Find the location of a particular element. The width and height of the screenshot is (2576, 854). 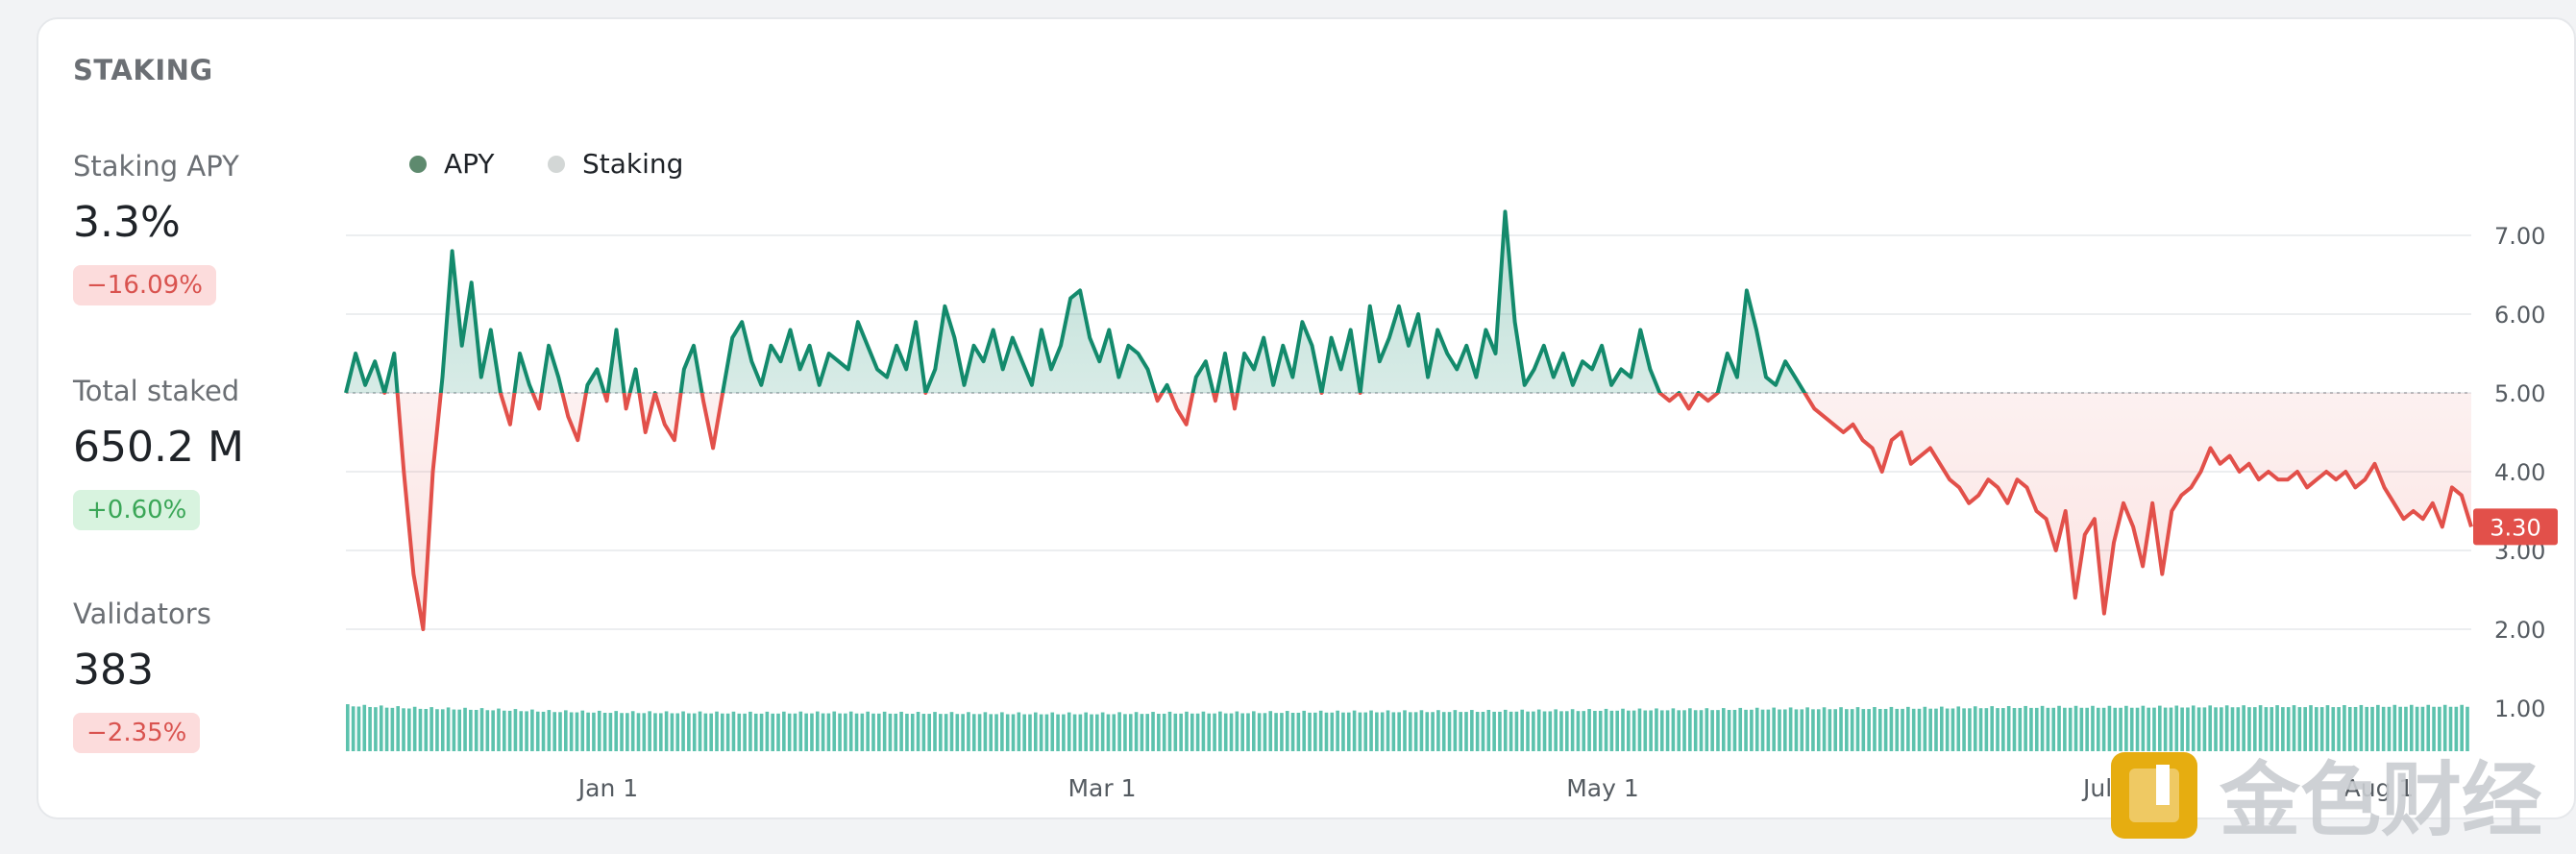

change-badge-total-staked: +0.60% is located at coordinates (137, 510).